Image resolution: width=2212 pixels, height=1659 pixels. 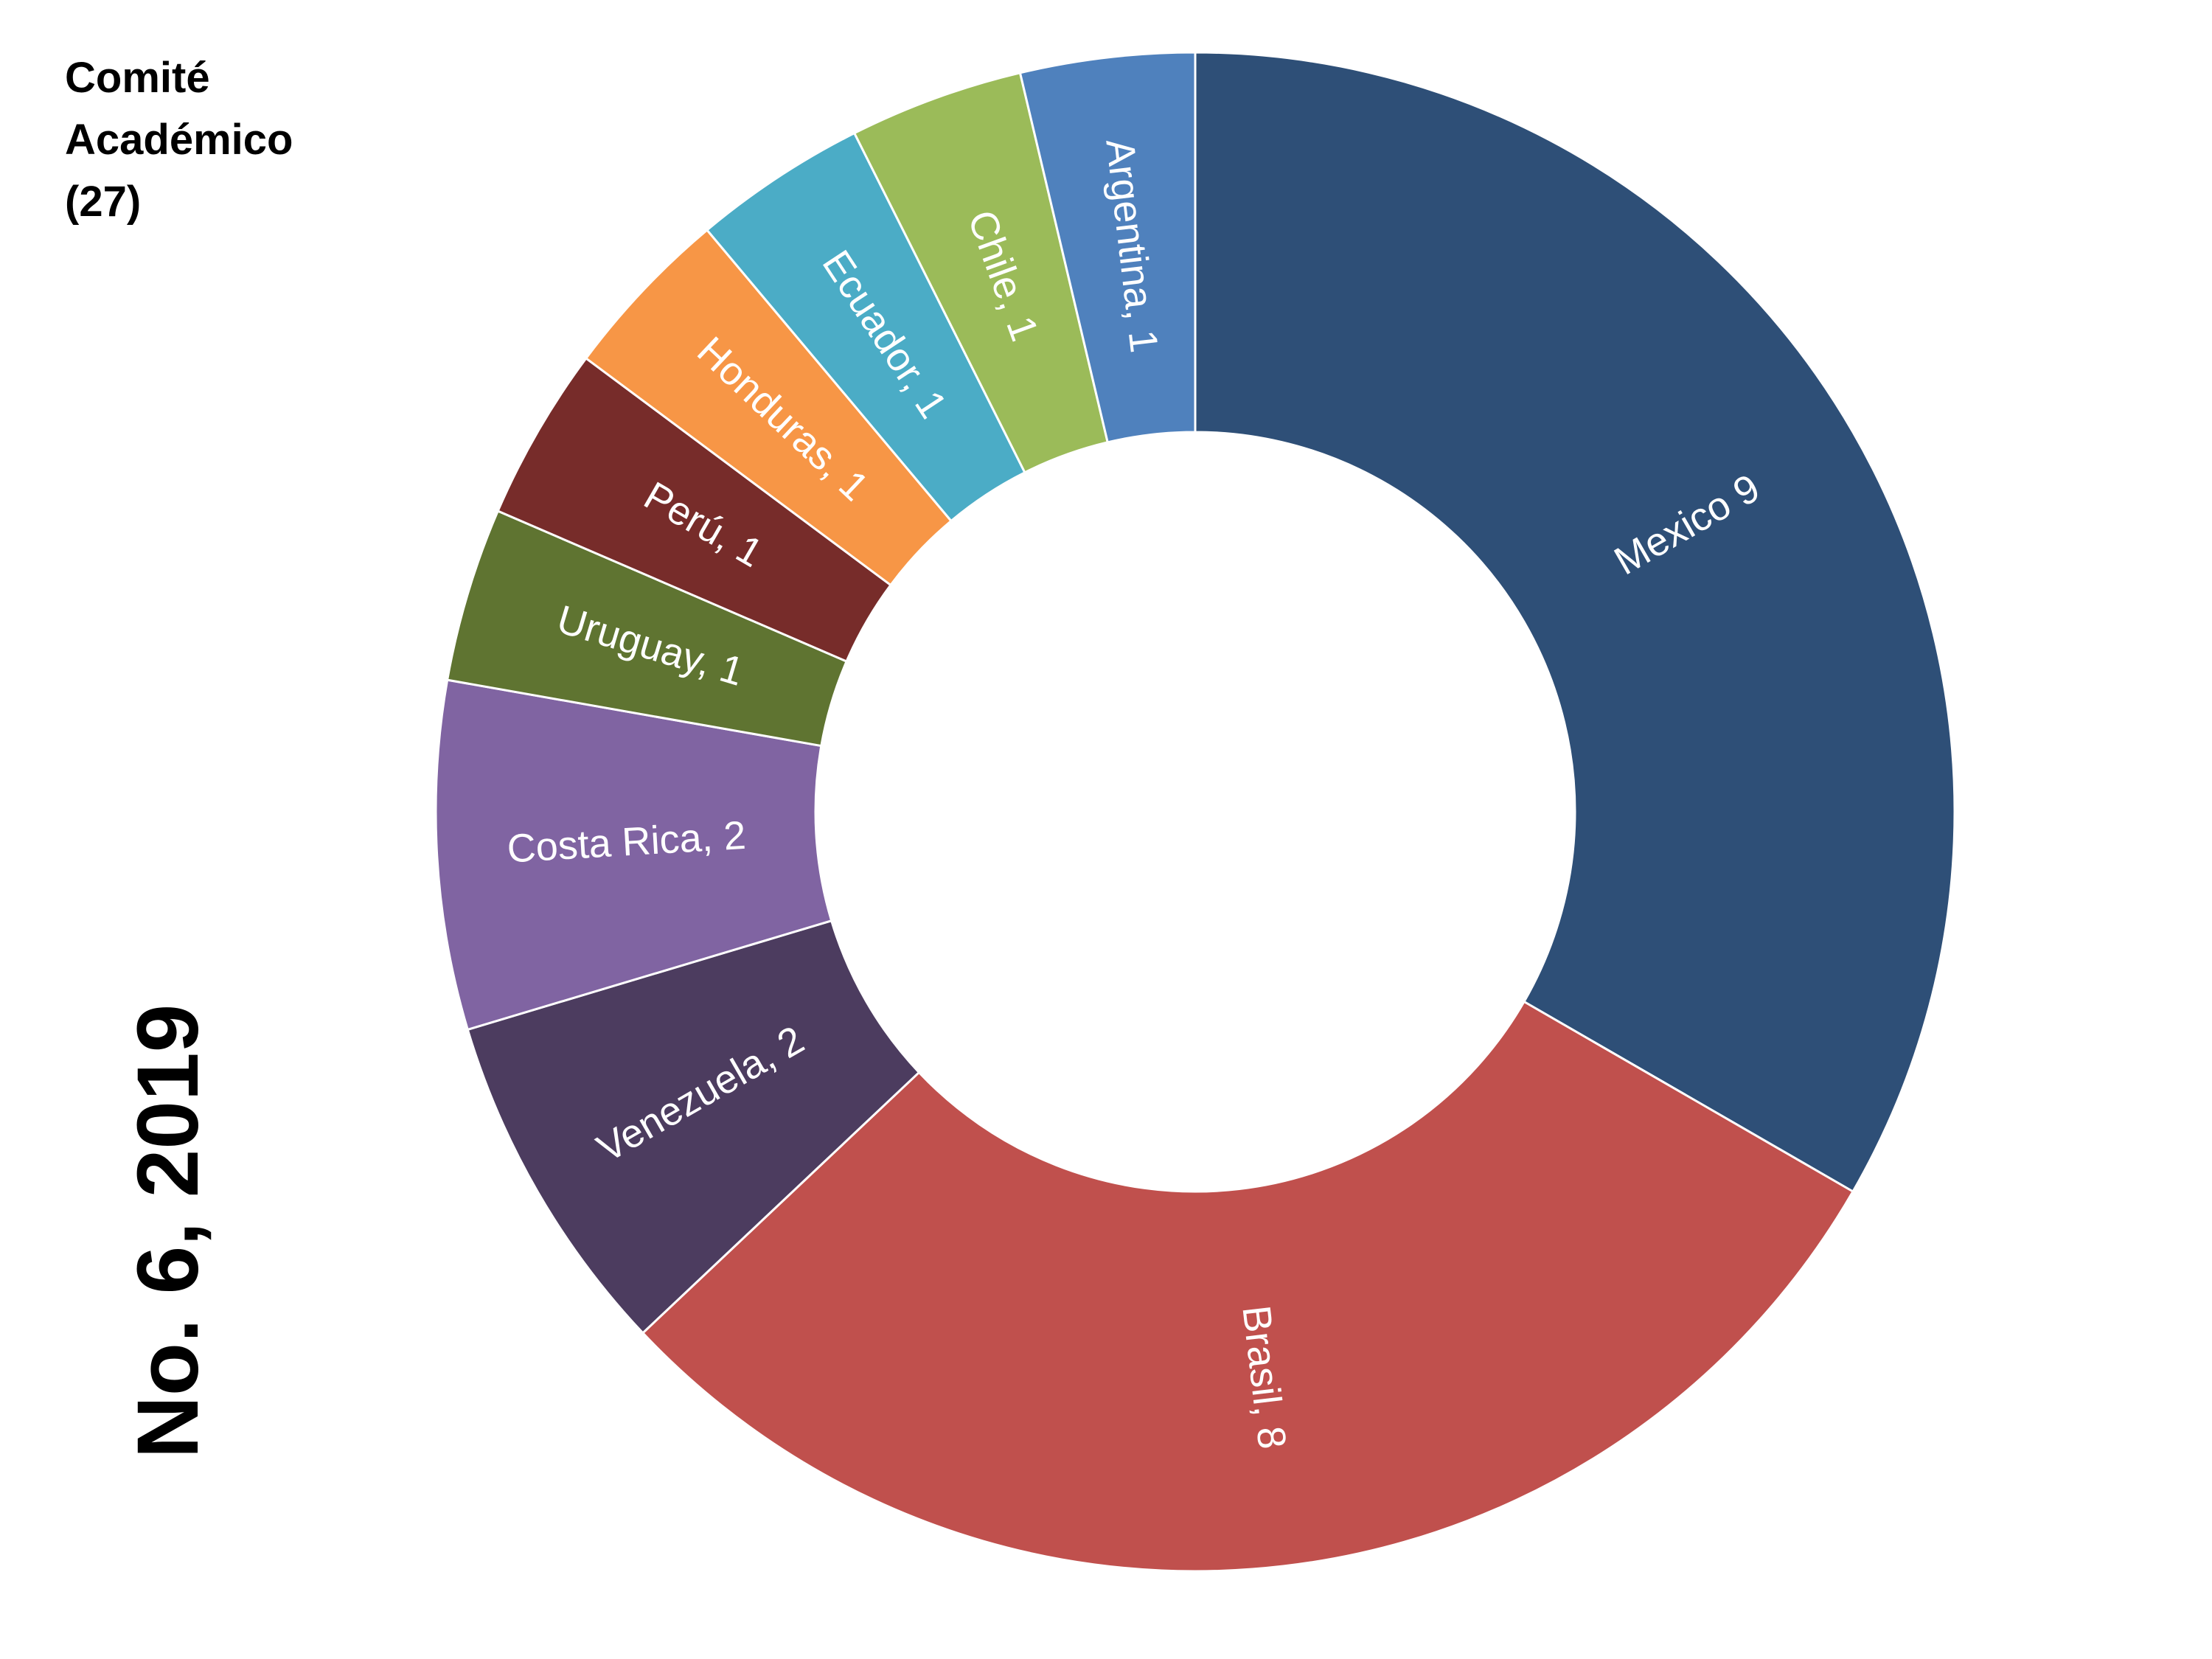 I want to click on slice-venezuela, so click(x=693, y=1127).